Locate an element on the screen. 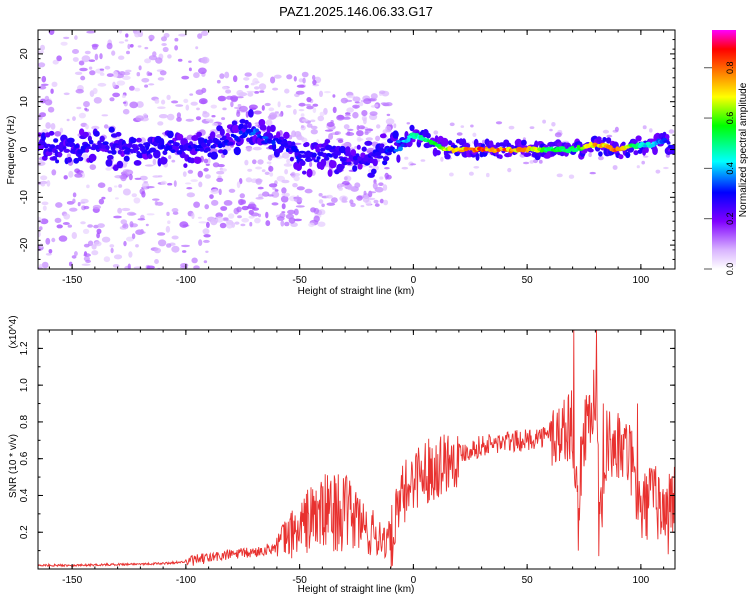 The height and width of the screenshot is (605, 750). colorbar-tick-label: 0.0 is located at coordinates (730, 269).